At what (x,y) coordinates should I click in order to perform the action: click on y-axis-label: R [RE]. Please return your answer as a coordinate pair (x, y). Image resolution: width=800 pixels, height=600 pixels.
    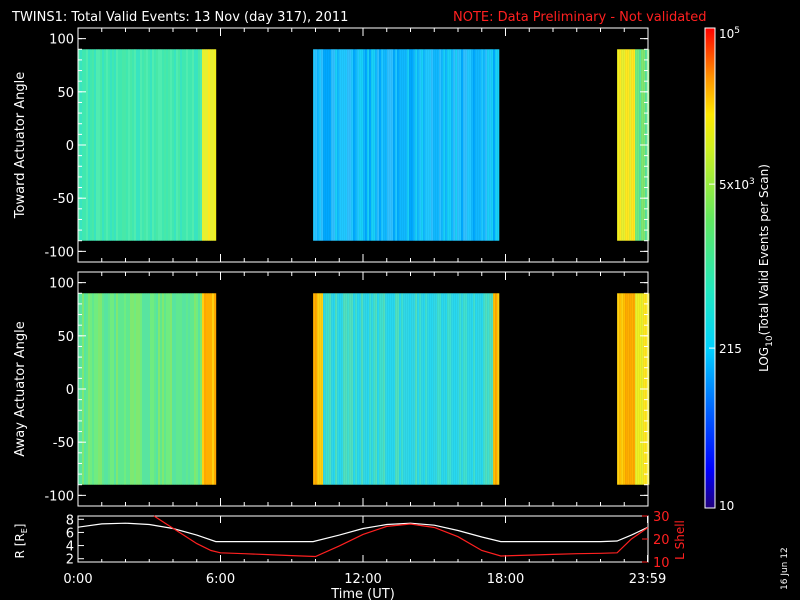
    Looking at the image, I should click on (21, 541).